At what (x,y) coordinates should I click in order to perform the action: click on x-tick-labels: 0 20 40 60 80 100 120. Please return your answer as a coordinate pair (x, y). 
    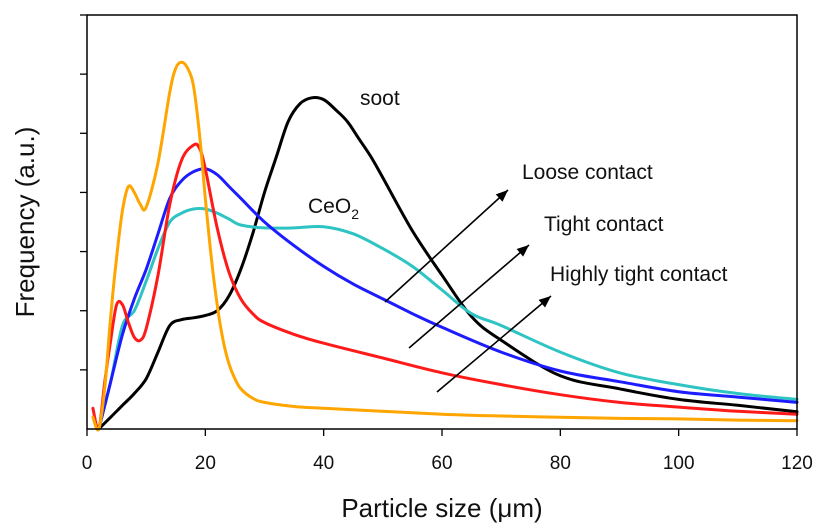
    Looking at the image, I should click on (447, 463).